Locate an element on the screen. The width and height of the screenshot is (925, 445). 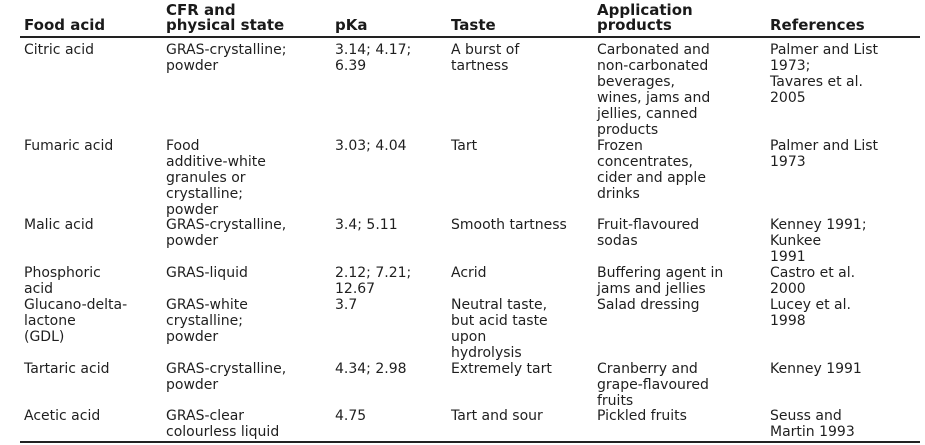
cell-food-acid: Citric acid is located at coordinates (59, 50).